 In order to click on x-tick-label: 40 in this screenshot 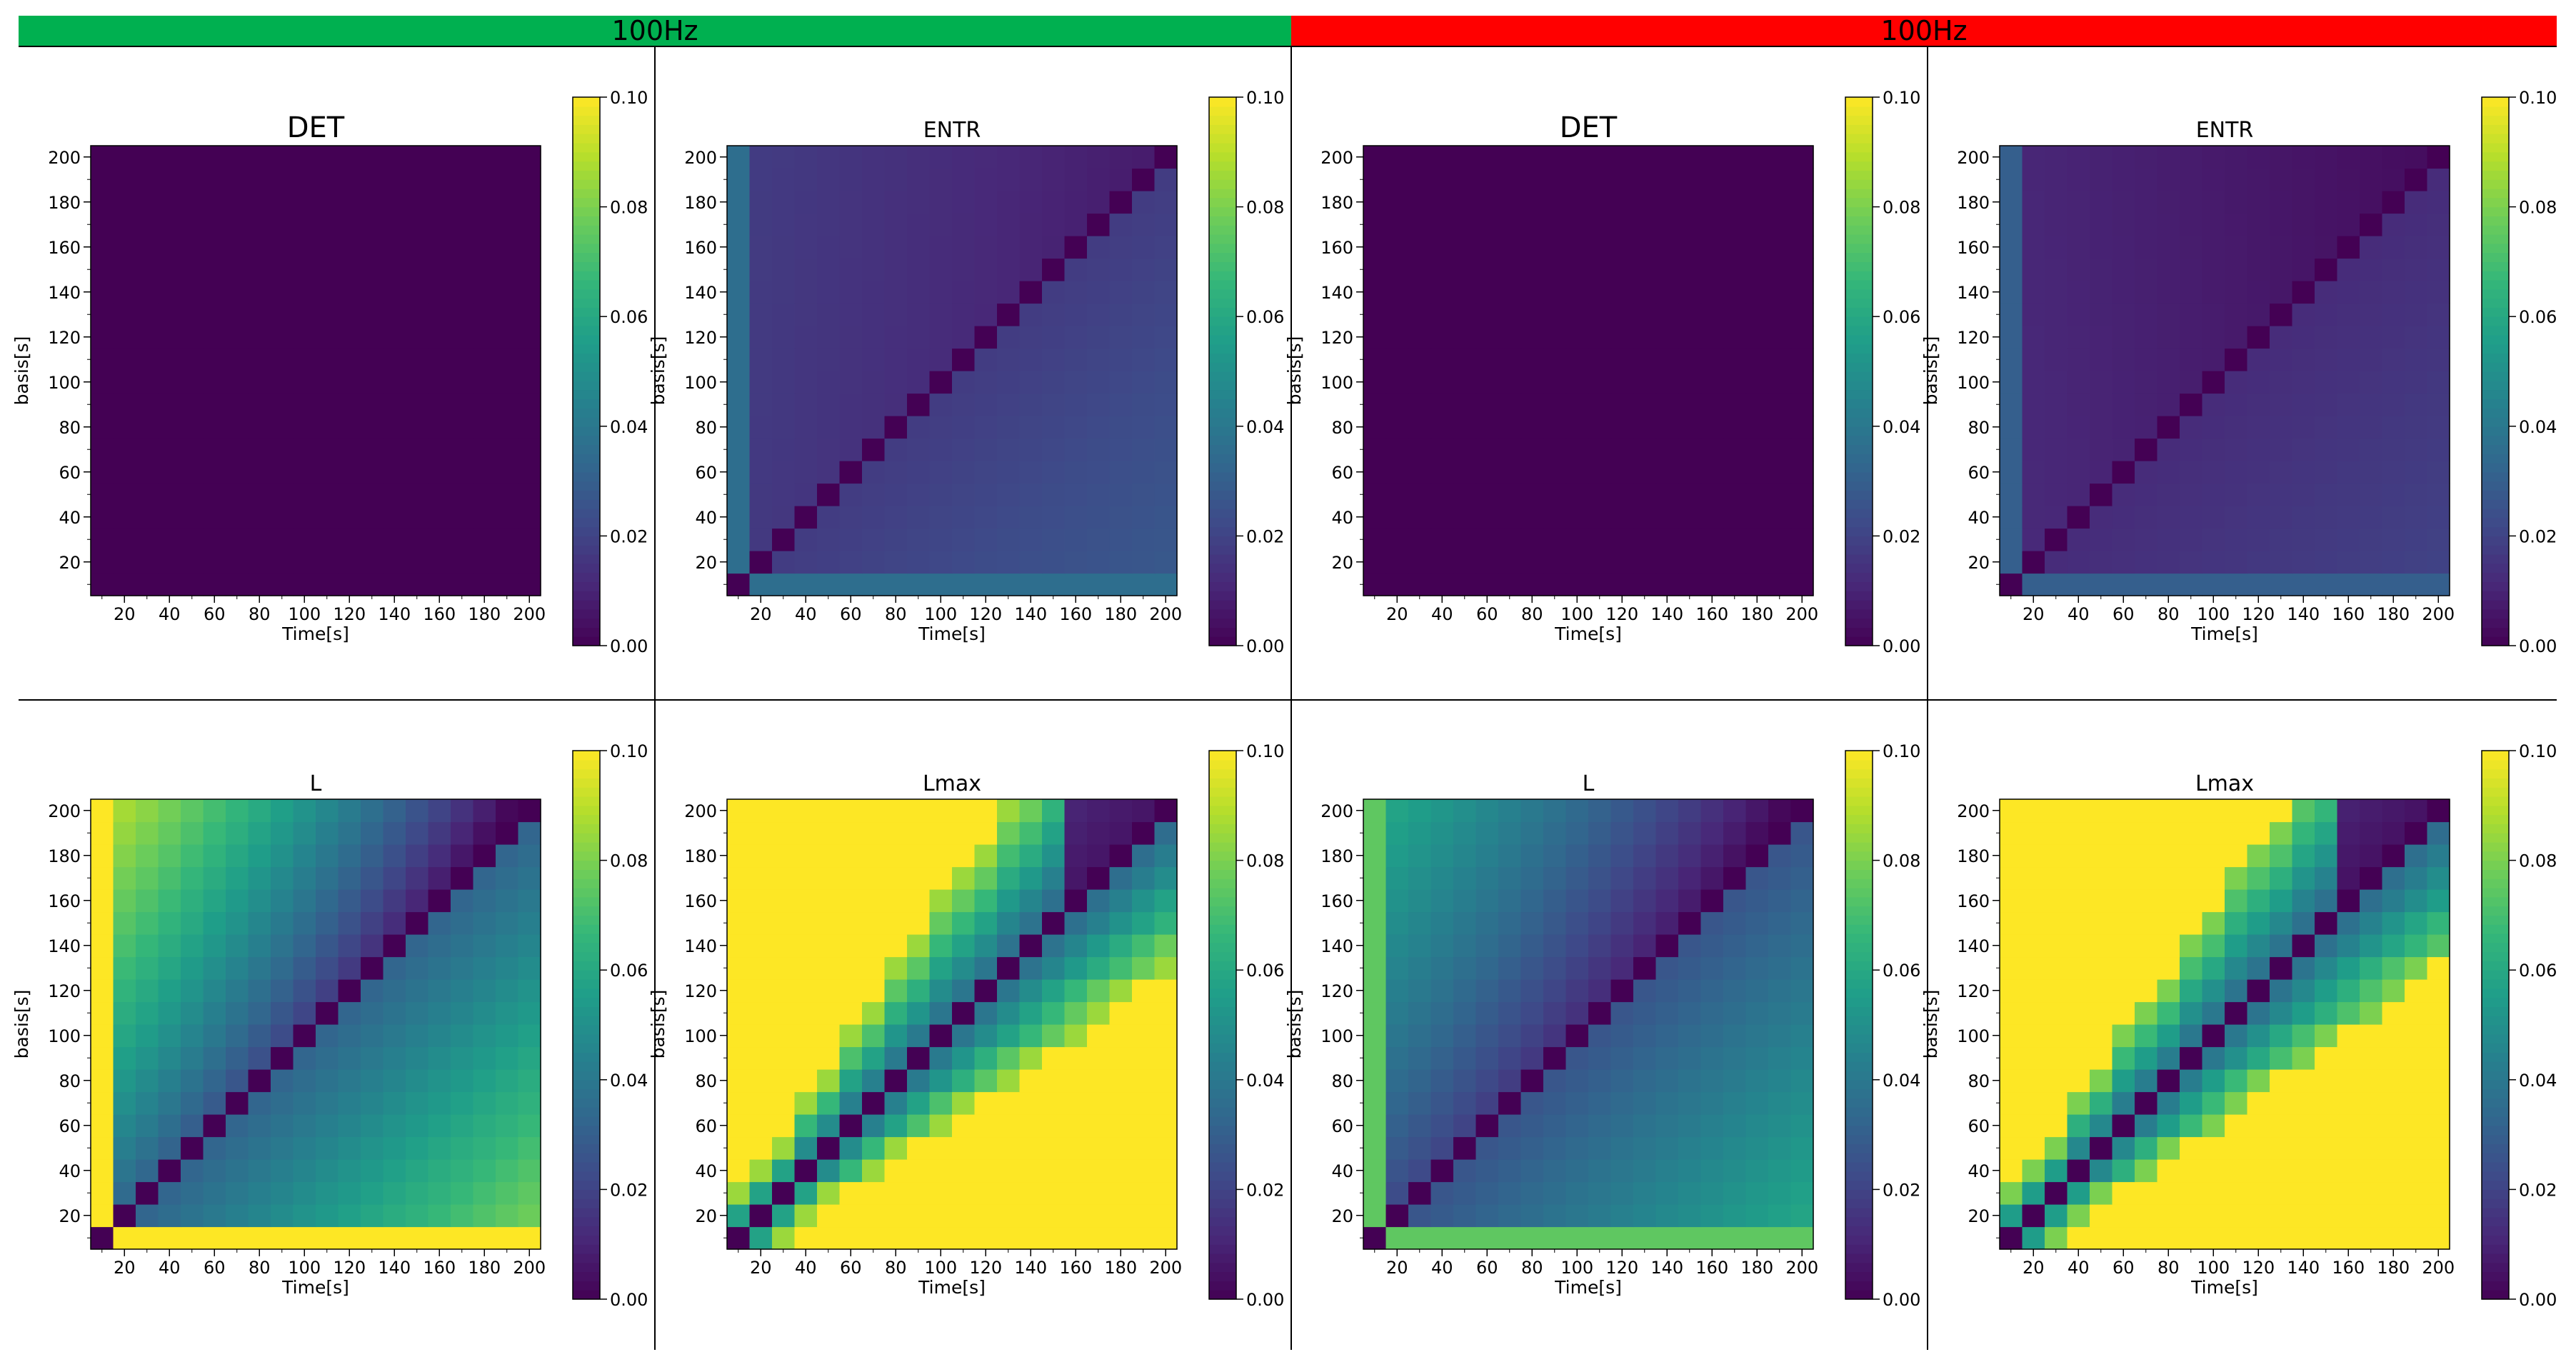, I will do `click(1442, 614)`.